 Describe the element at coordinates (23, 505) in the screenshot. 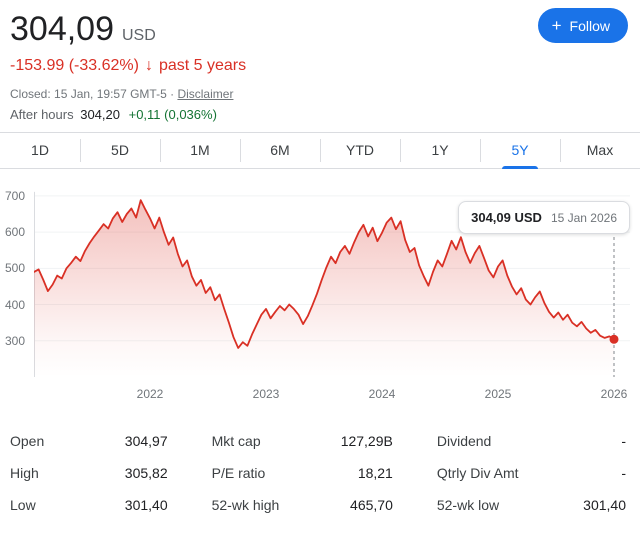

I see `stat-label: Low` at that location.